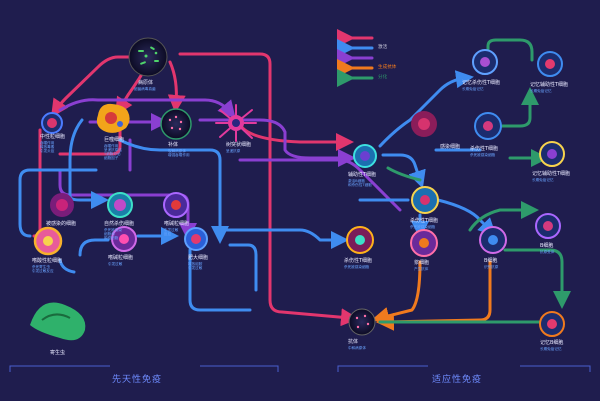 Image resolution: width=600 pixels, height=401 pixels. What do you see at coordinates (124, 239) in the screenshot?
I see `basophil2-cell` at bounding box center [124, 239].